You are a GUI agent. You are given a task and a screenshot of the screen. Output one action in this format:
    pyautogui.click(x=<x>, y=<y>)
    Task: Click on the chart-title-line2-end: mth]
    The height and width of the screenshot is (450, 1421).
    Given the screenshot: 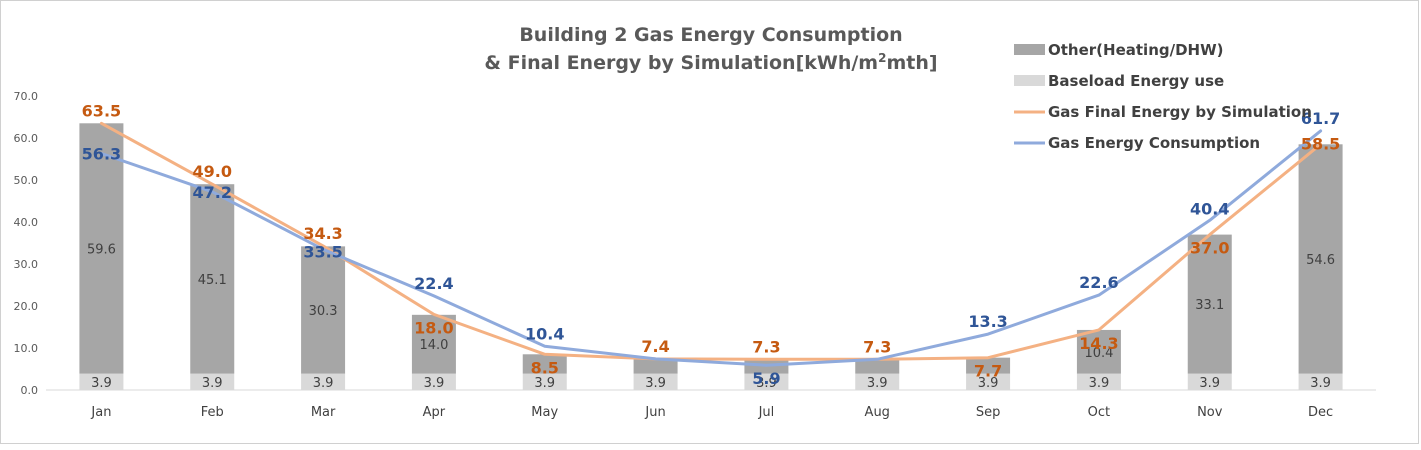 What is the action you would take?
    pyautogui.click(x=911, y=63)
    